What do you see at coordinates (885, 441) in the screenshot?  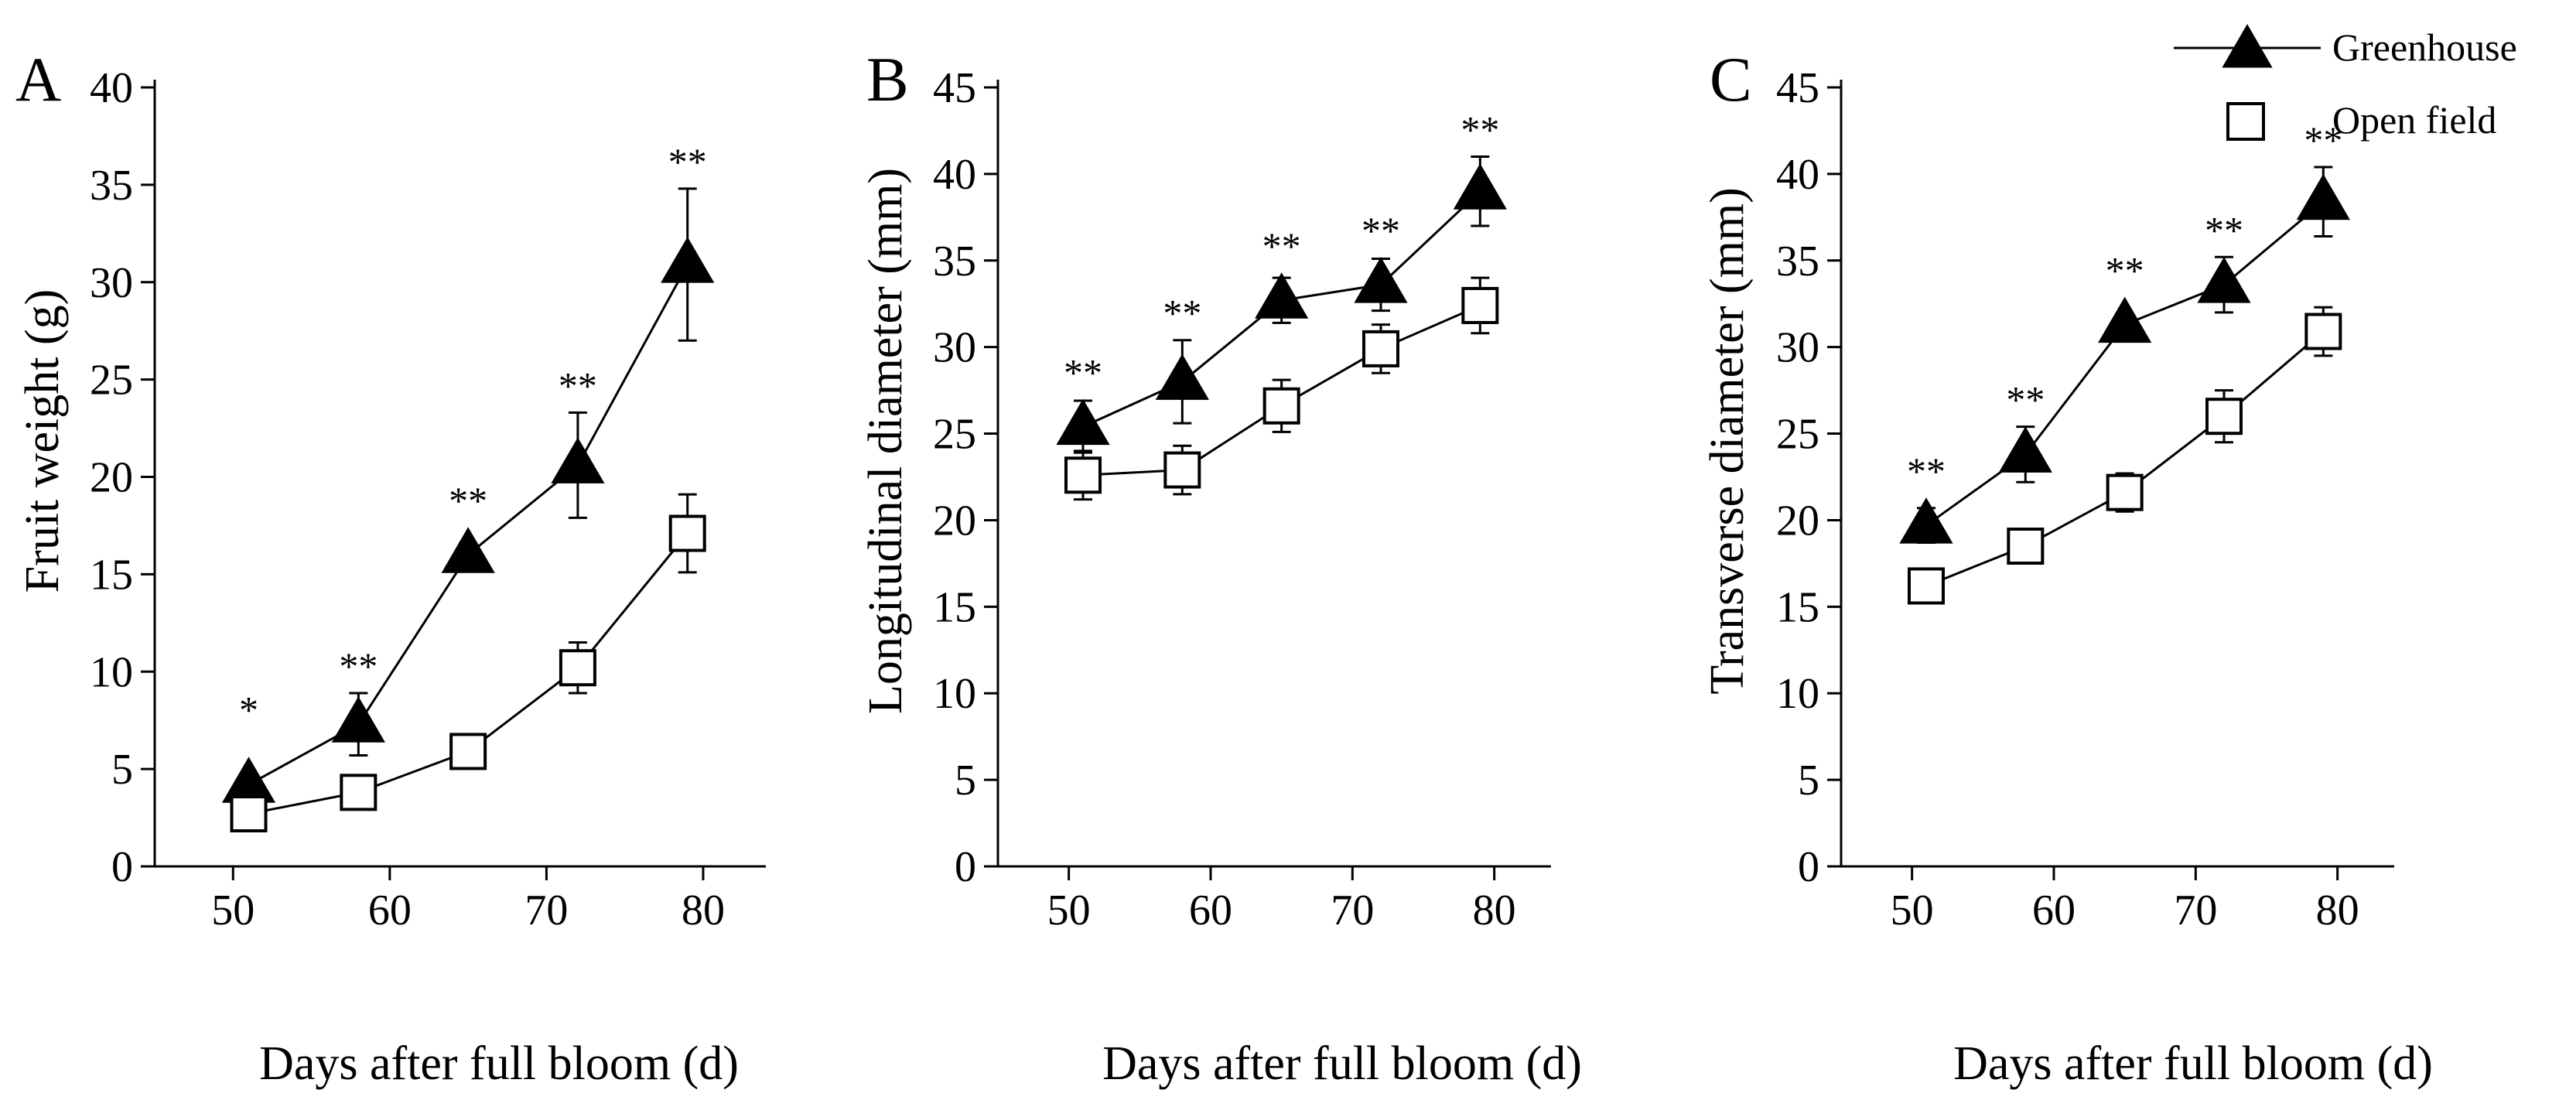 I see `panel-b-y-axis-title: Longitudinal diameter (mm)` at bounding box center [885, 441].